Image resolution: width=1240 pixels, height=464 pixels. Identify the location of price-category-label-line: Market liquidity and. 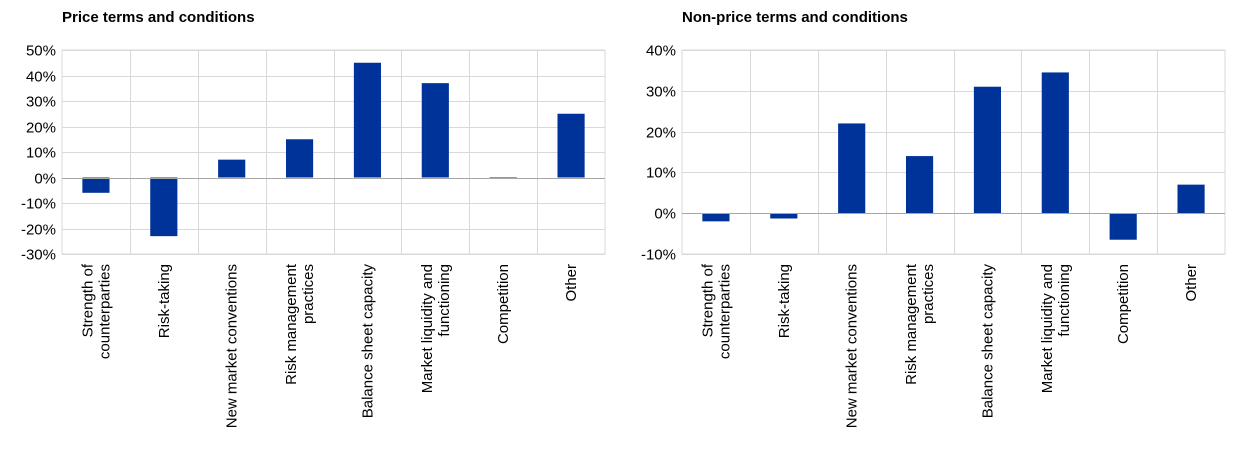
(427, 328).